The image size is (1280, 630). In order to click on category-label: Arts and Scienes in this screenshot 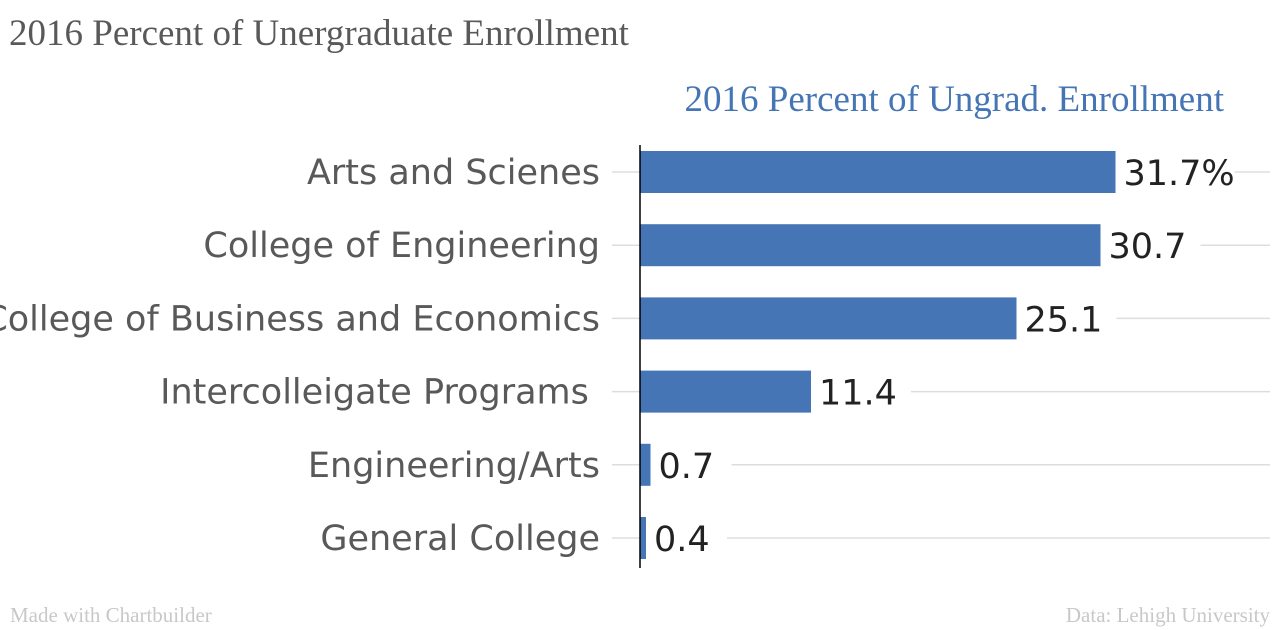, I will do `click(453, 173)`.